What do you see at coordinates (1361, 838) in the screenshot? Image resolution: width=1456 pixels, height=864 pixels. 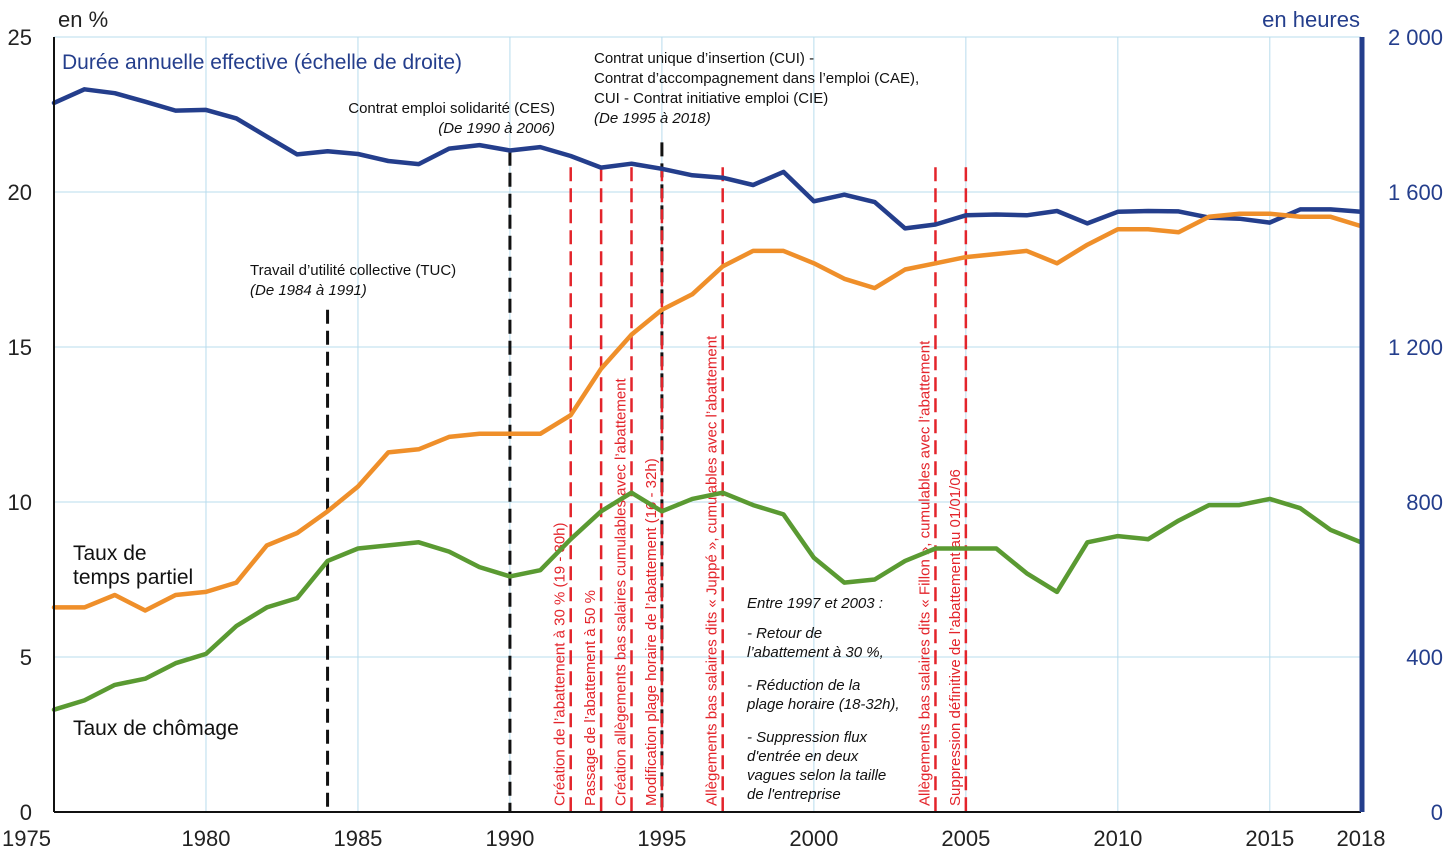 I see `x-tick-label: 2018` at bounding box center [1361, 838].